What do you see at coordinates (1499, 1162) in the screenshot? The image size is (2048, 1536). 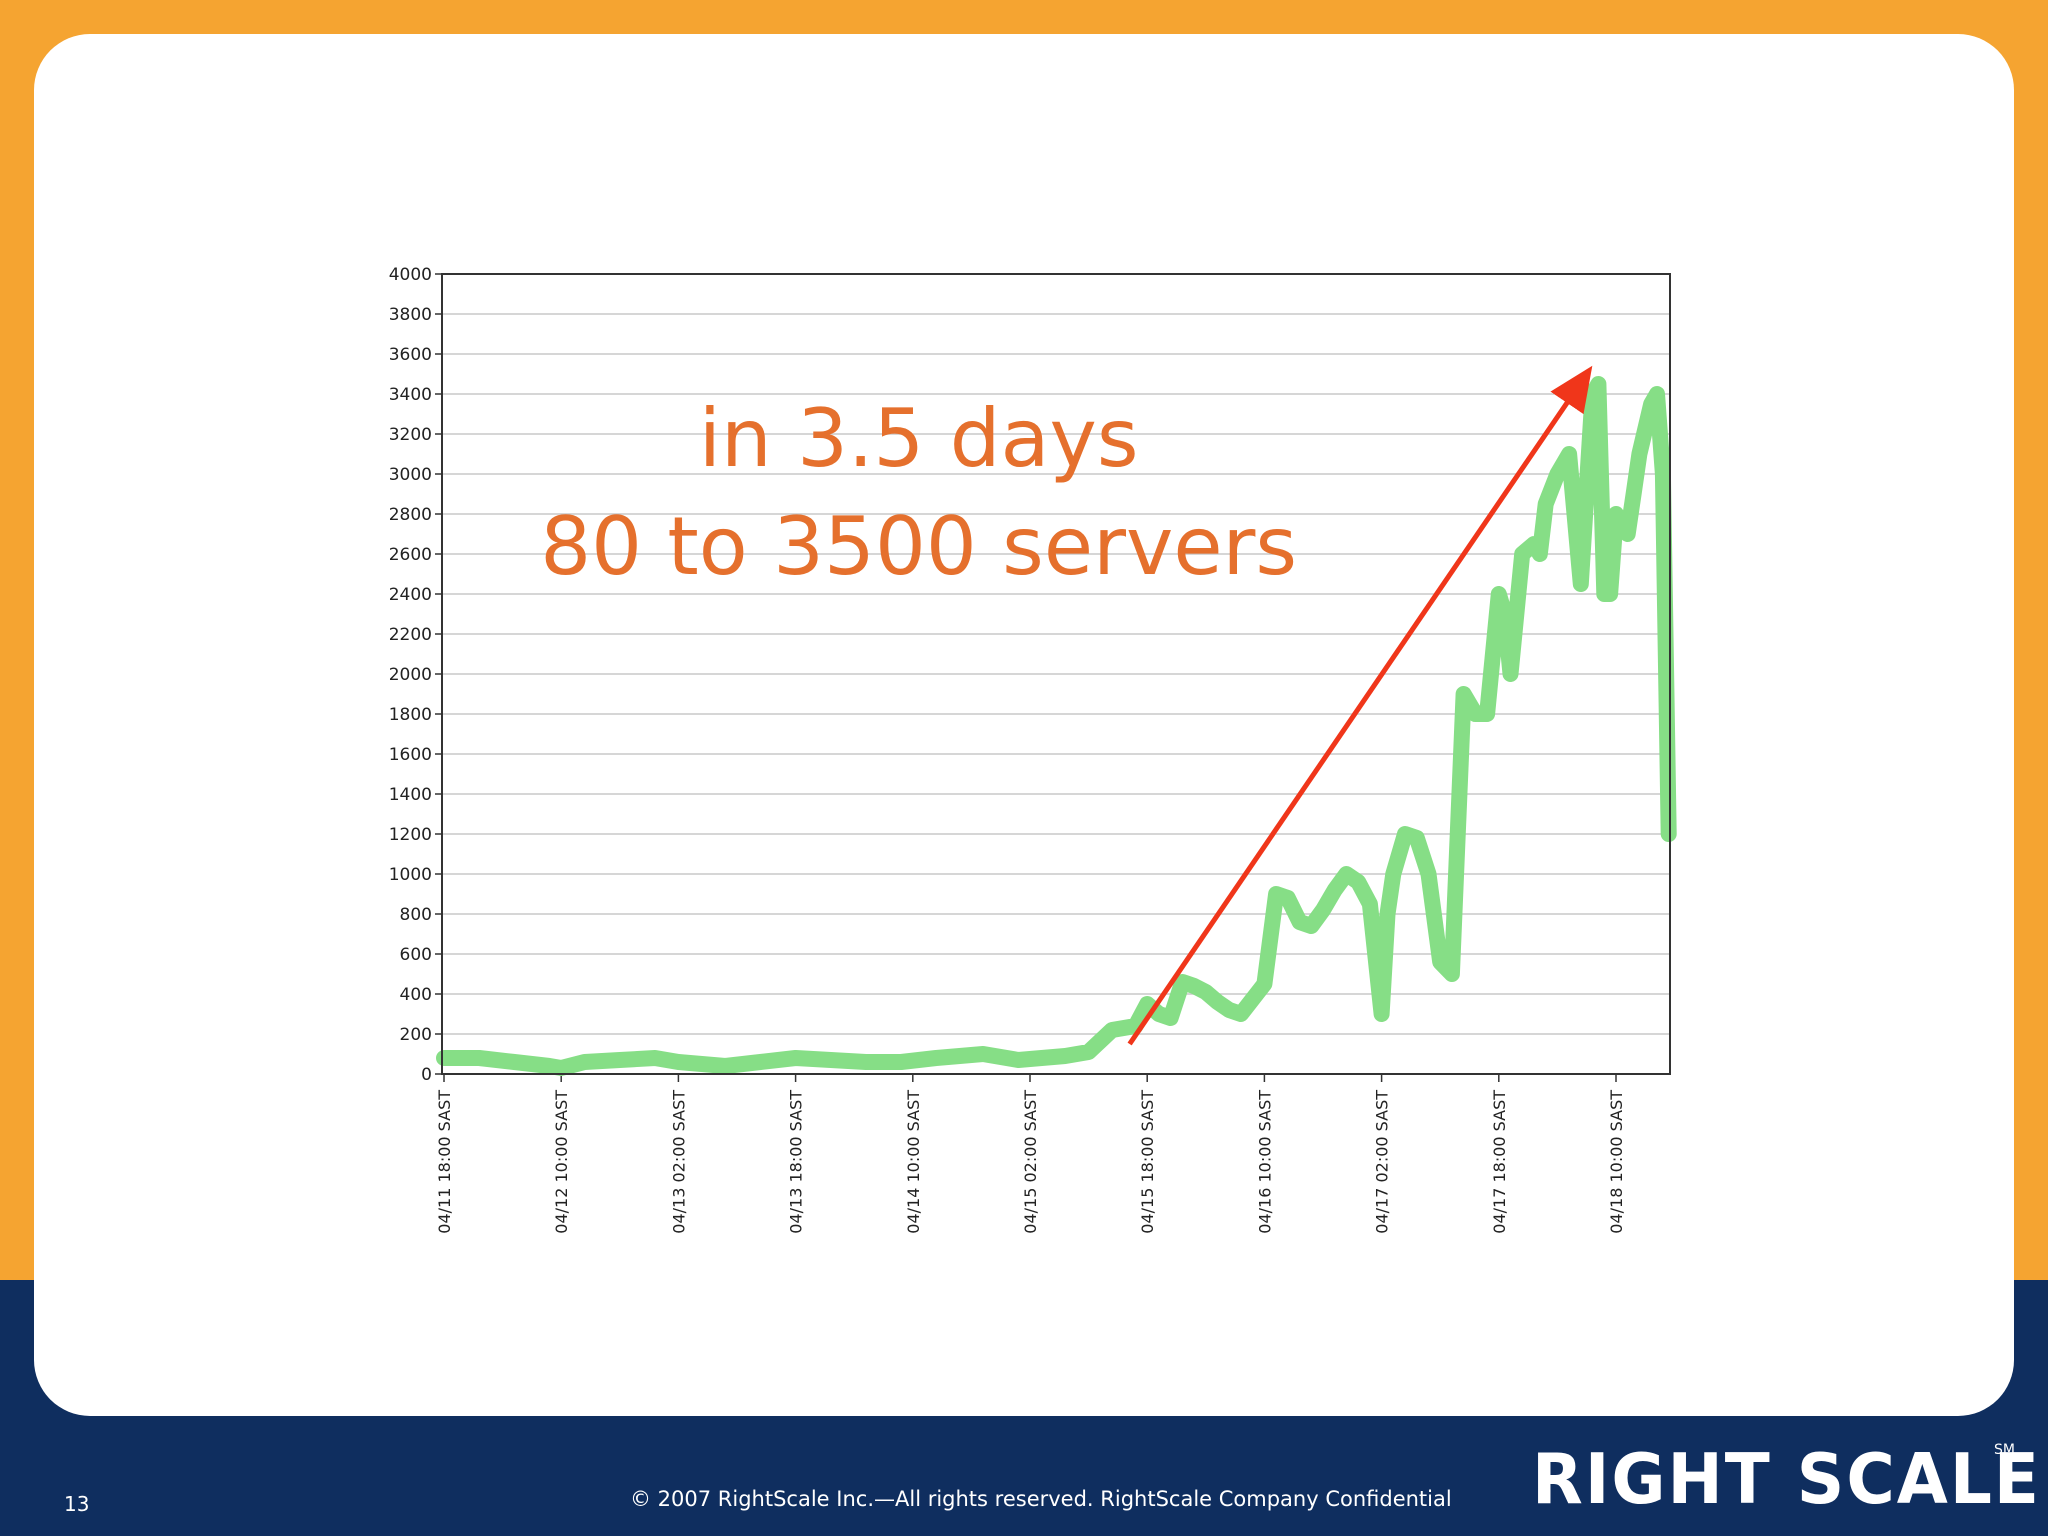 I see `x-tick-label: 04/17 18:00 SAST` at bounding box center [1499, 1162].